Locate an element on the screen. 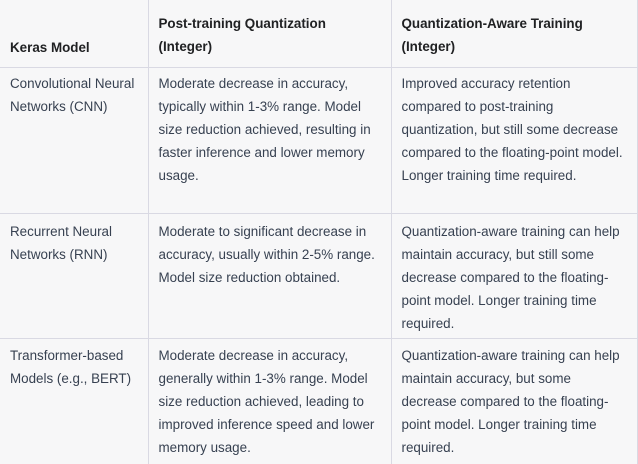  cell-model: Recurrent Neural Networks (RNN) is located at coordinates (74, 275).